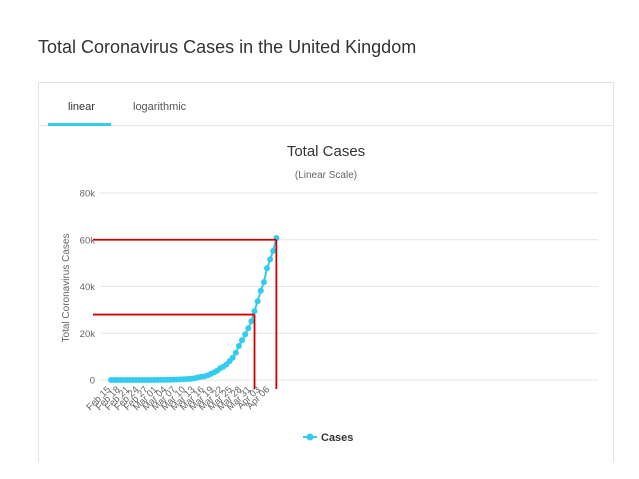  I want to click on legend: Cases, so click(328, 438).